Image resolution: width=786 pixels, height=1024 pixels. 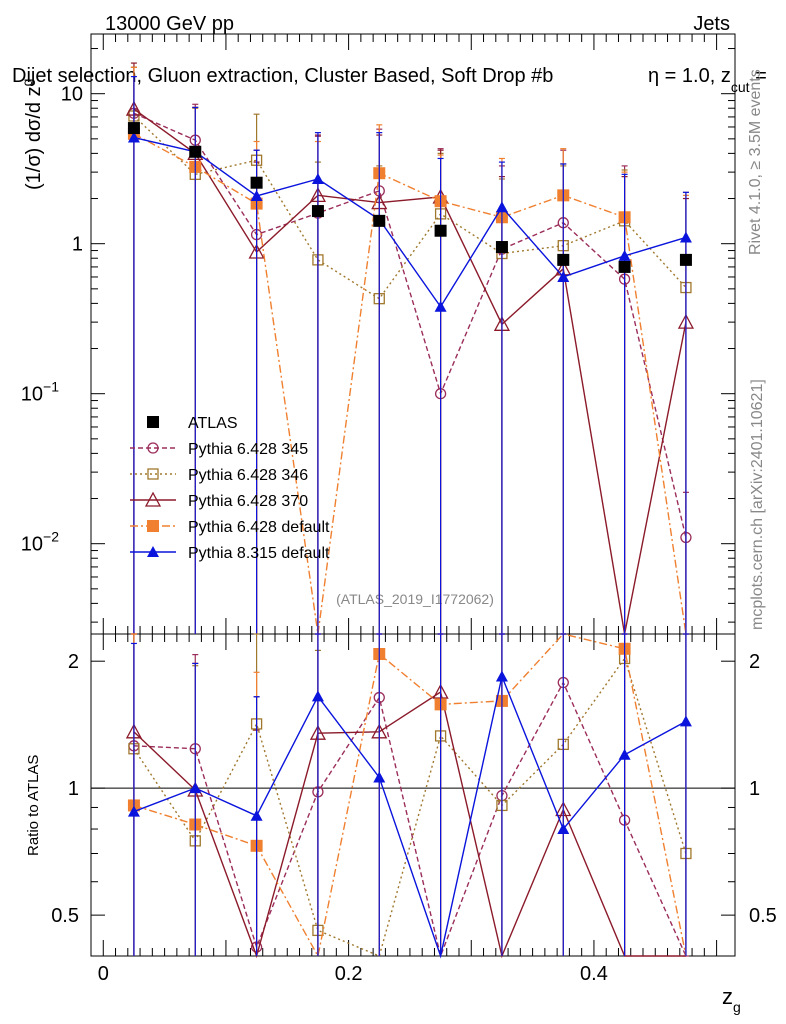 I want to click on main-y-tick-label: 10⁻², so click(x=40, y=542).